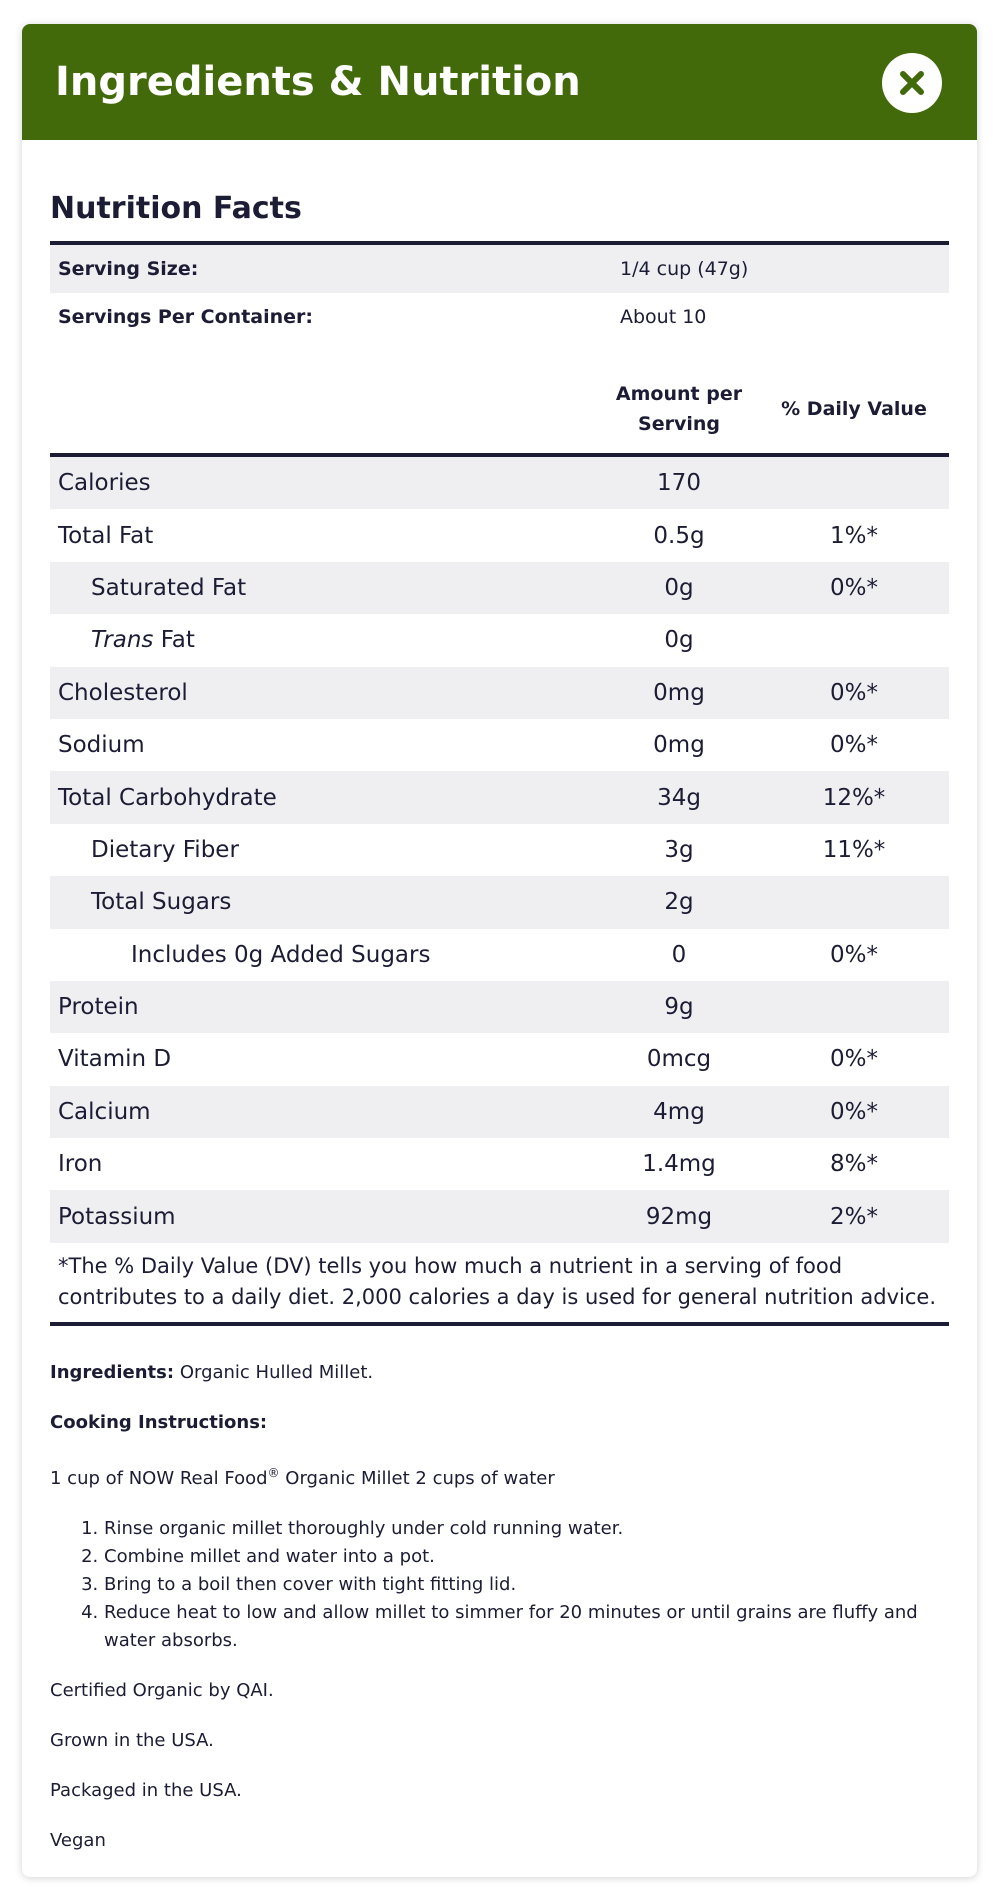  Describe the element at coordinates (273, 1472) in the screenshot. I see `registered-mark: ®` at that location.